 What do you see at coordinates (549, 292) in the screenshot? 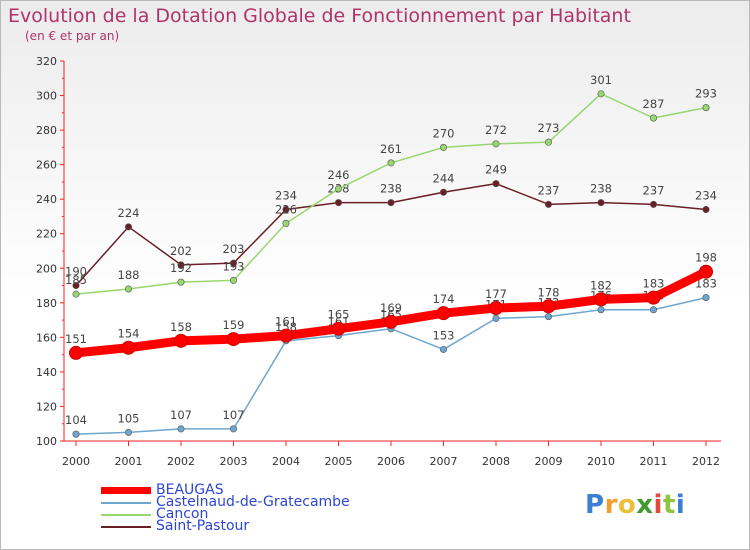
I see `data-label: 178` at bounding box center [549, 292].